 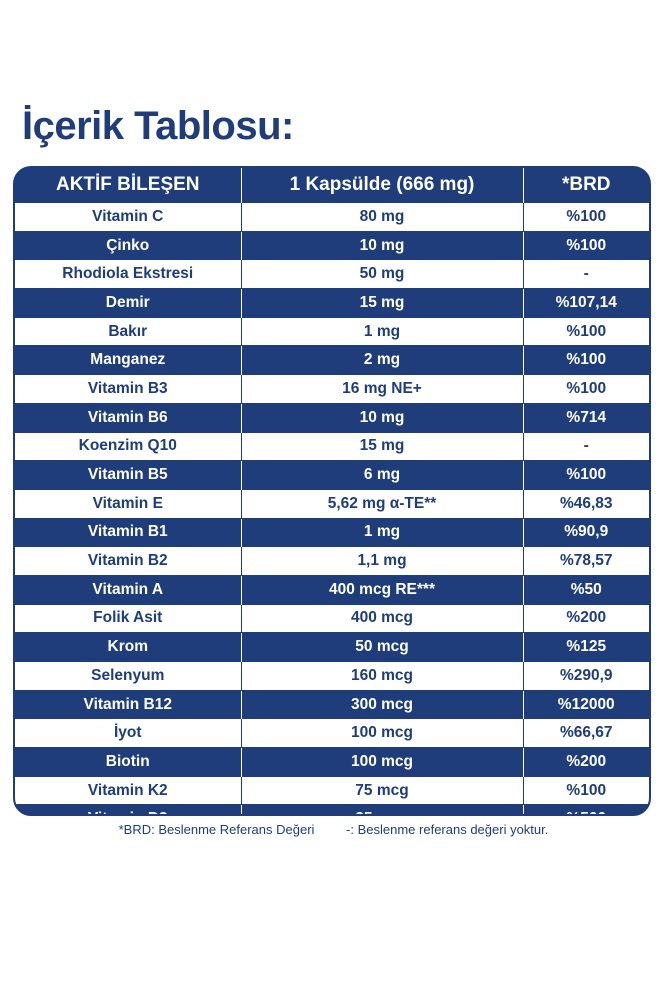 What do you see at coordinates (128, 417) in the screenshot?
I see `ingredient-name: Vitamin B6` at bounding box center [128, 417].